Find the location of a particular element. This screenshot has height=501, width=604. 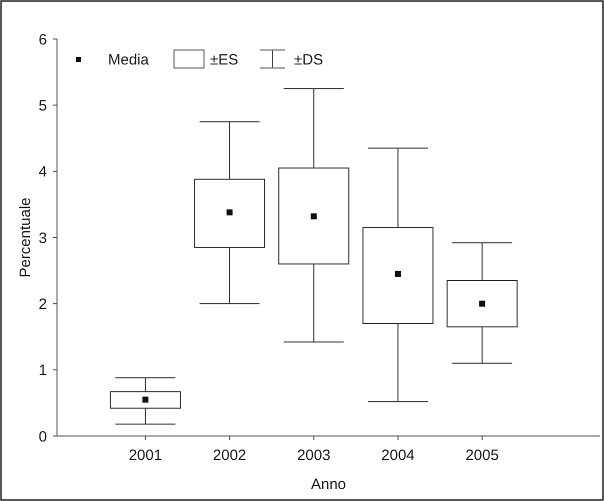

y-axis-title: Percentuale is located at coordinates (25, 237).